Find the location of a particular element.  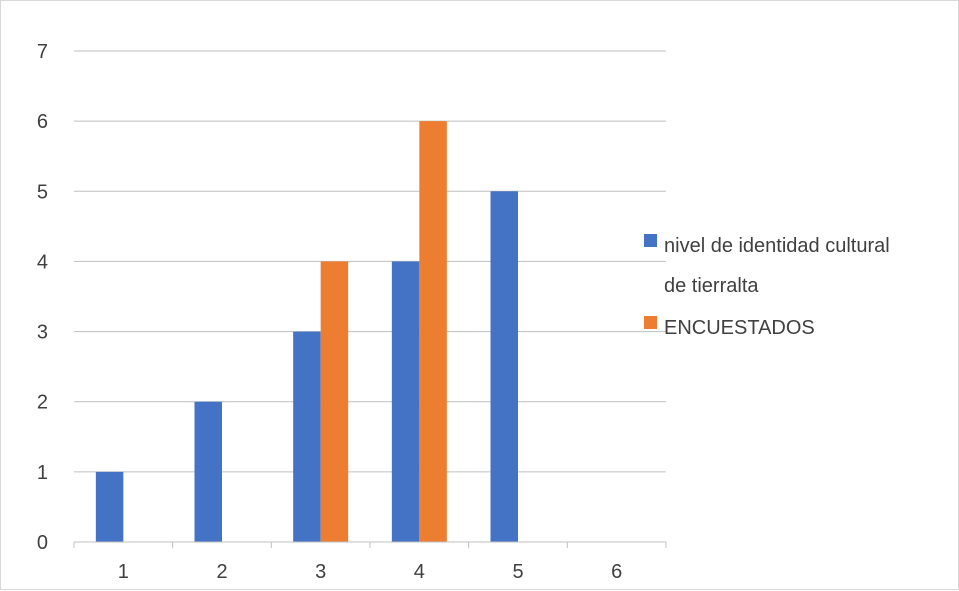

y-tick-label: 2 is located at coordinates (42, 403).